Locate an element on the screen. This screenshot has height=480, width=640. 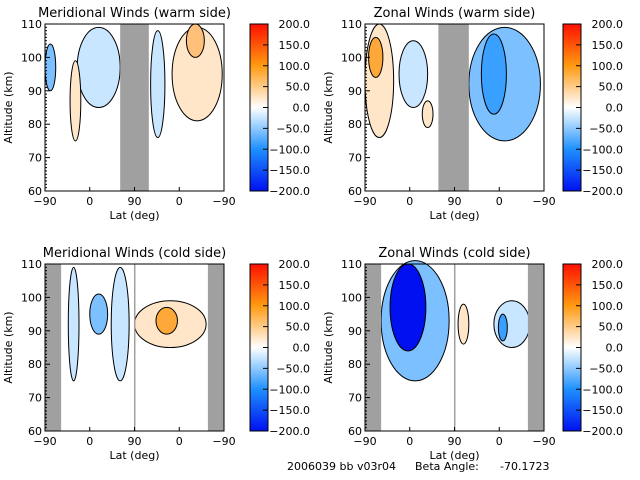
beta-angle-value: -70.1723 is located at coordinates (524, 466).